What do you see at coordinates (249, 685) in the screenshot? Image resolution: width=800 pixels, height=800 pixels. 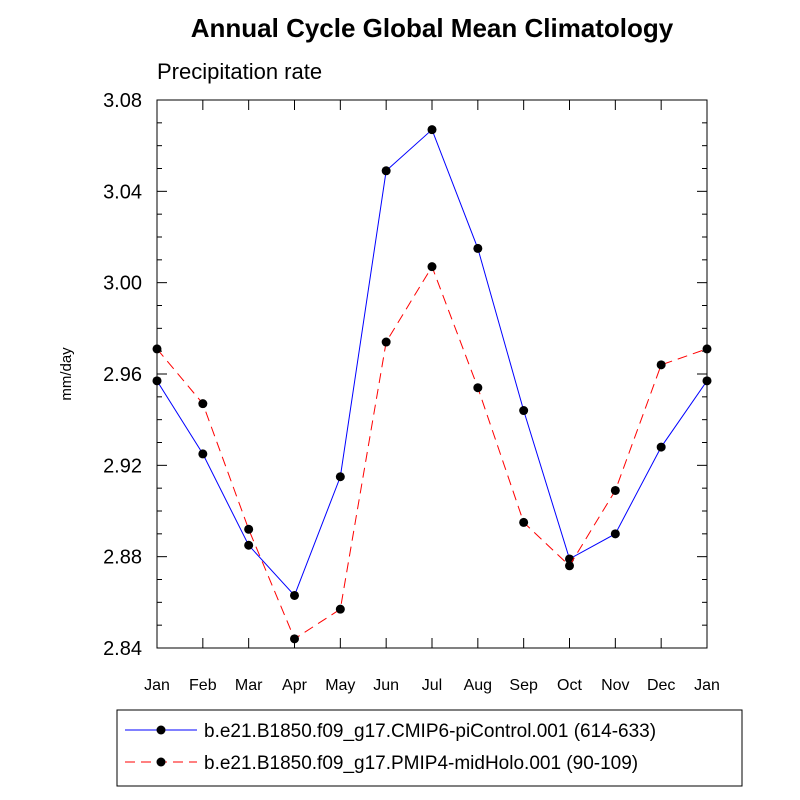 I see `x-tick-label: Mar` at bounding box center [249, 685].